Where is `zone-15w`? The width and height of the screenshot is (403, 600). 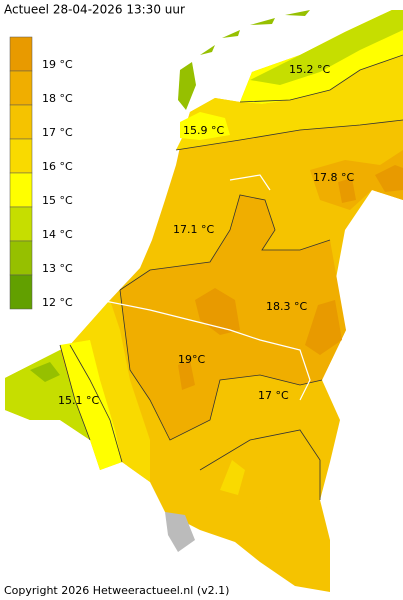 zone-15w is located at coordinates (91, 405).